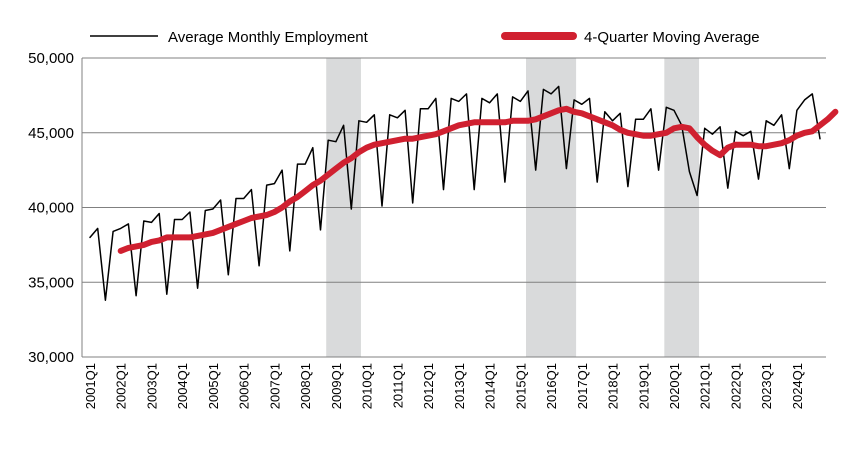 This screenshot has height=454, width=850. Describe the element at coordinates (428, 386) in the screenshot. I see `x-tick-label: 2012Q1` at that location.